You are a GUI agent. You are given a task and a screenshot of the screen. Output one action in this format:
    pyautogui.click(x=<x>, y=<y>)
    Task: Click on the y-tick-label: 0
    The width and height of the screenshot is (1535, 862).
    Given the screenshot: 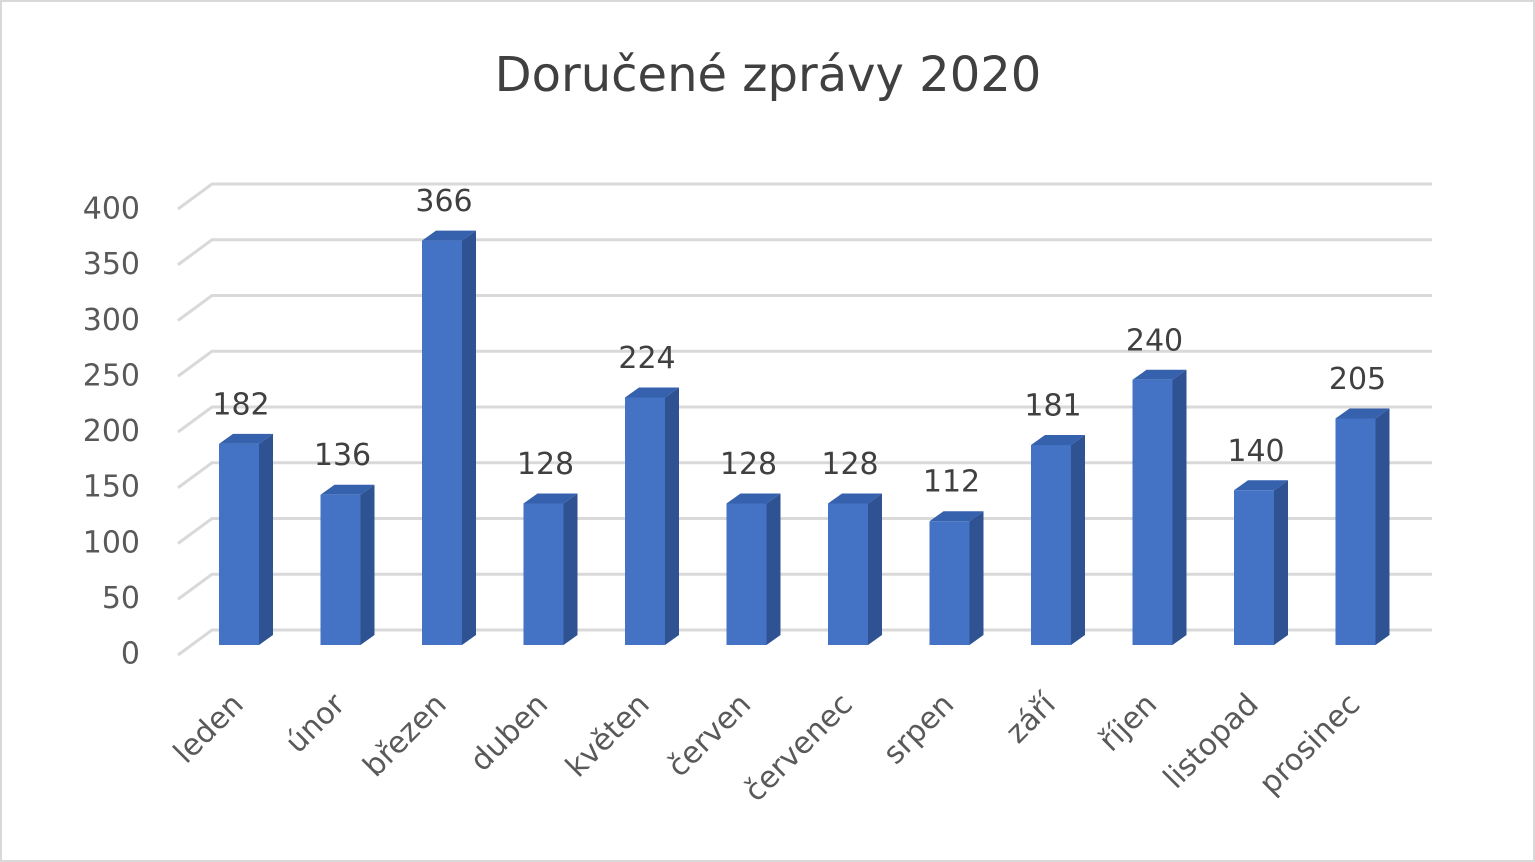 What is the action you would take?
    pyautogui.click(x=130, y=654)
    